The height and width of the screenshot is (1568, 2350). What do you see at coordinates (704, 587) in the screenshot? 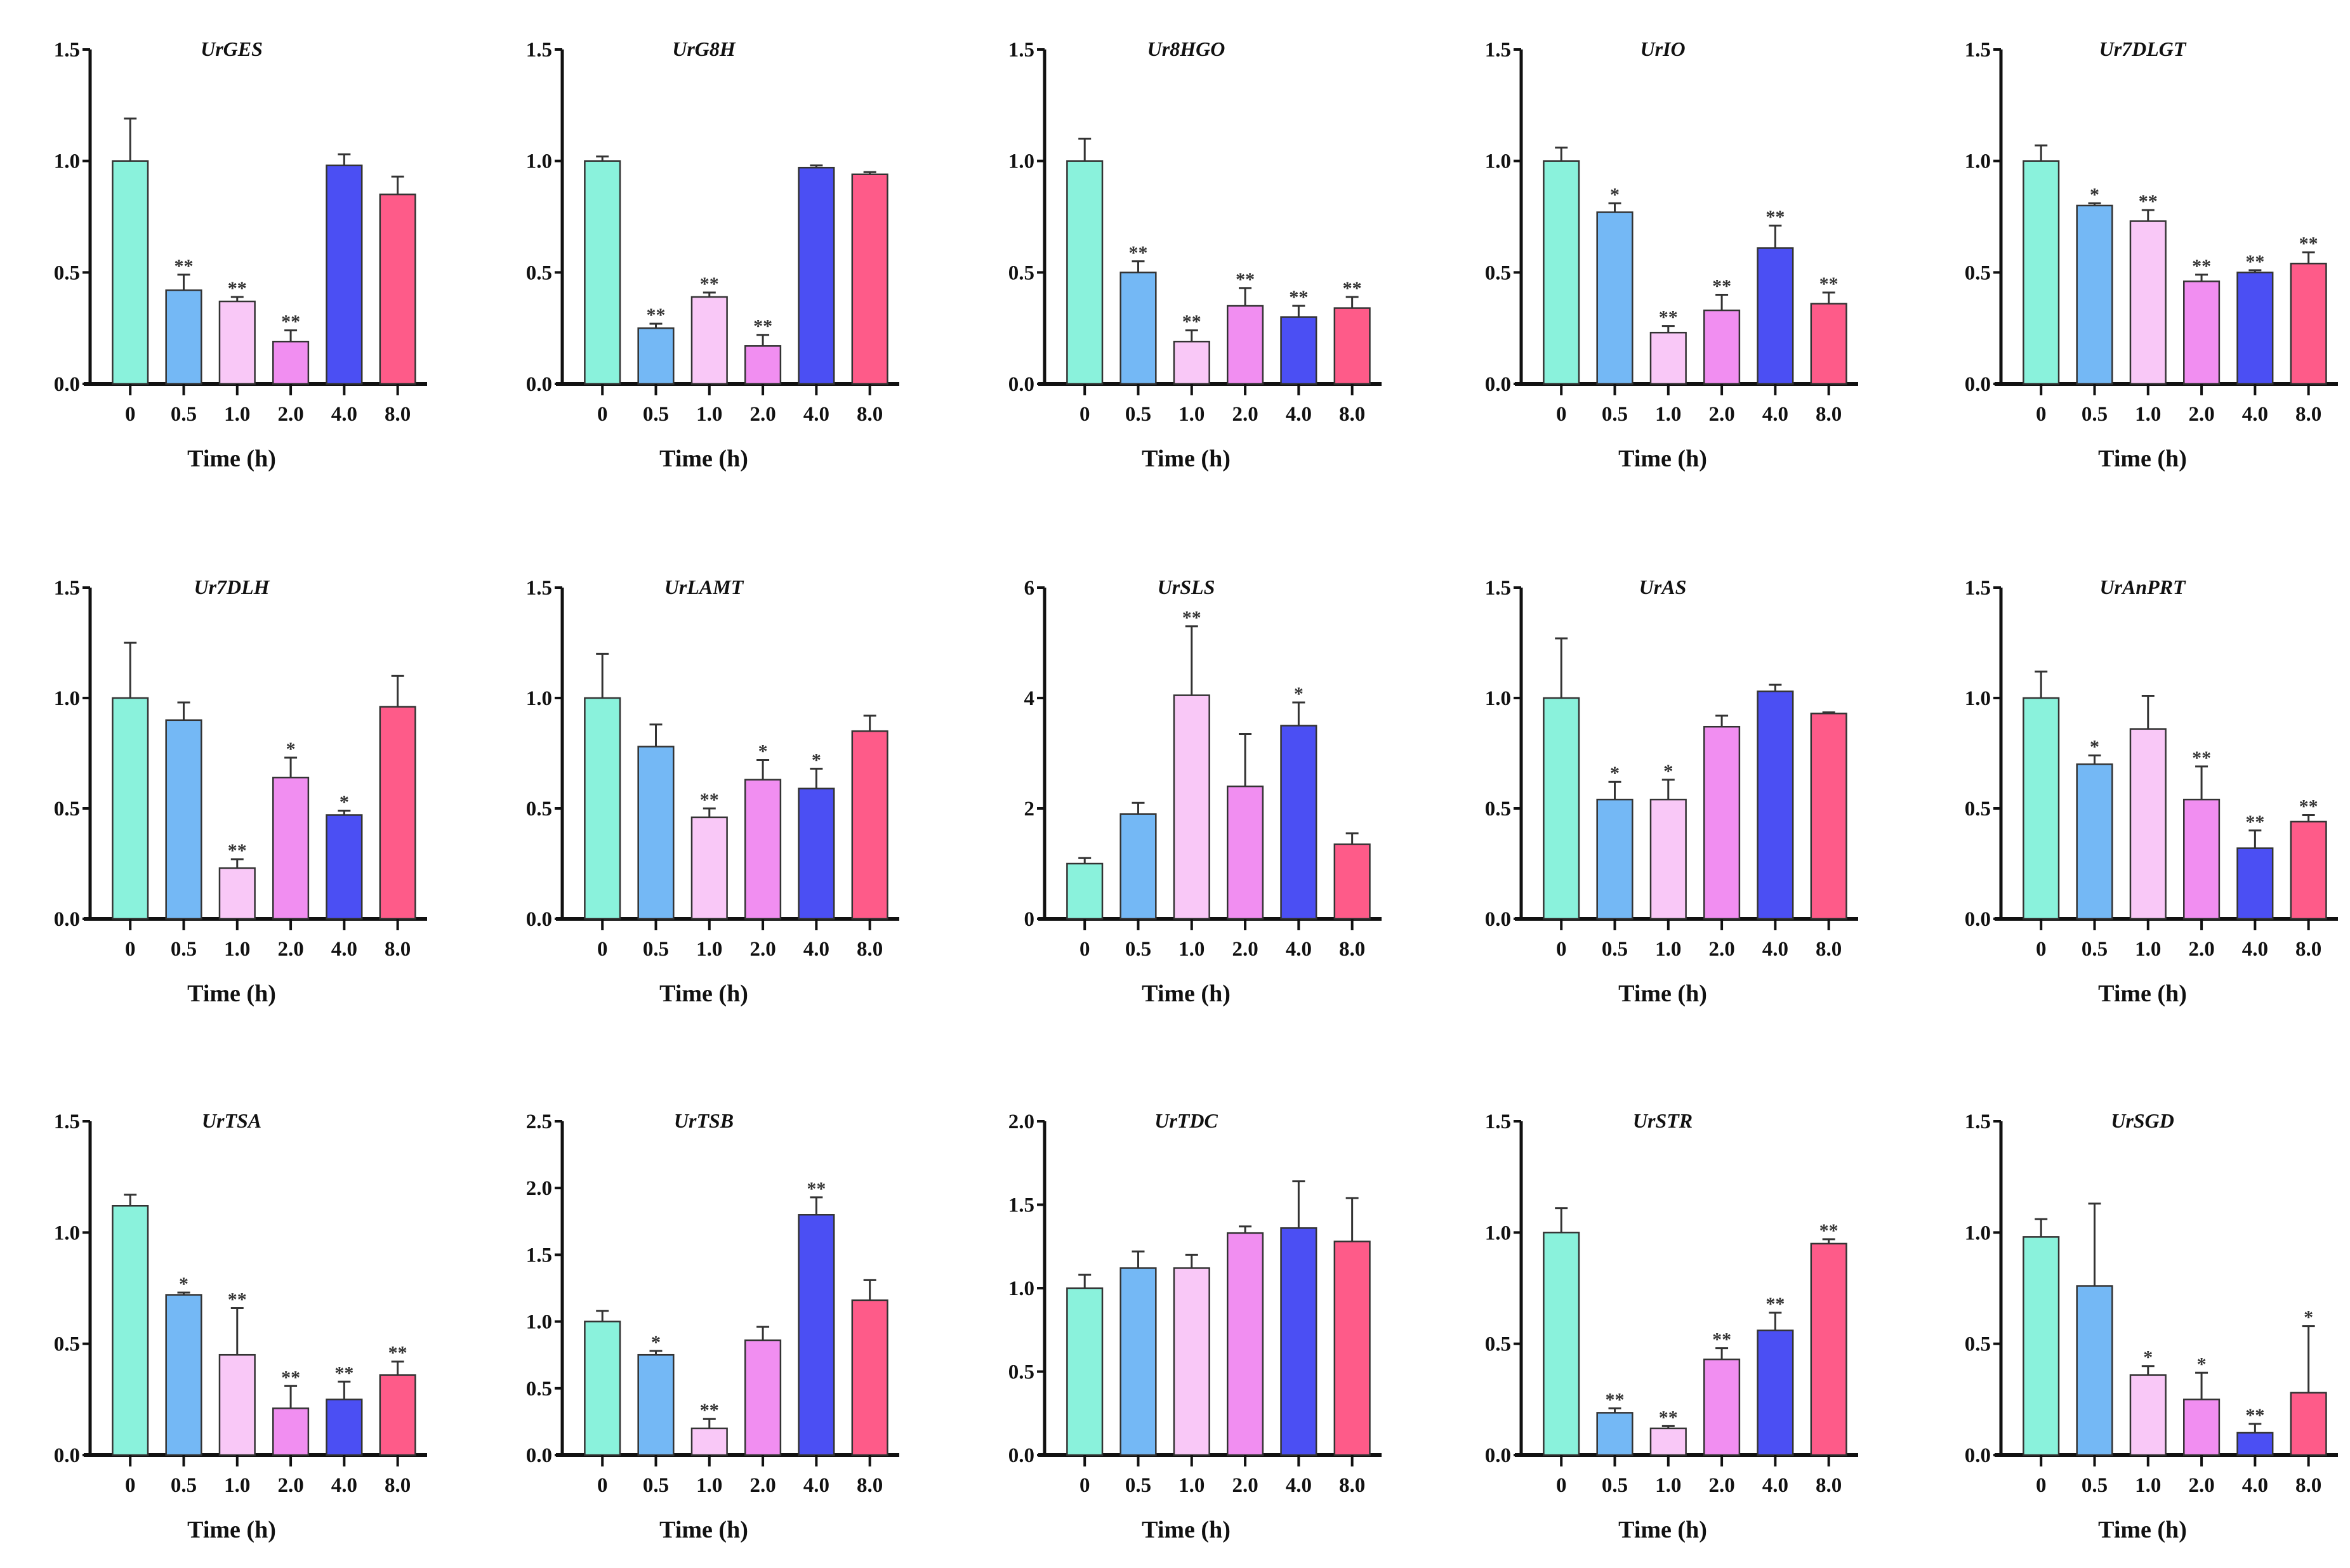
I see `panel-title: UrLAMT` at bounding box center [704, 587].